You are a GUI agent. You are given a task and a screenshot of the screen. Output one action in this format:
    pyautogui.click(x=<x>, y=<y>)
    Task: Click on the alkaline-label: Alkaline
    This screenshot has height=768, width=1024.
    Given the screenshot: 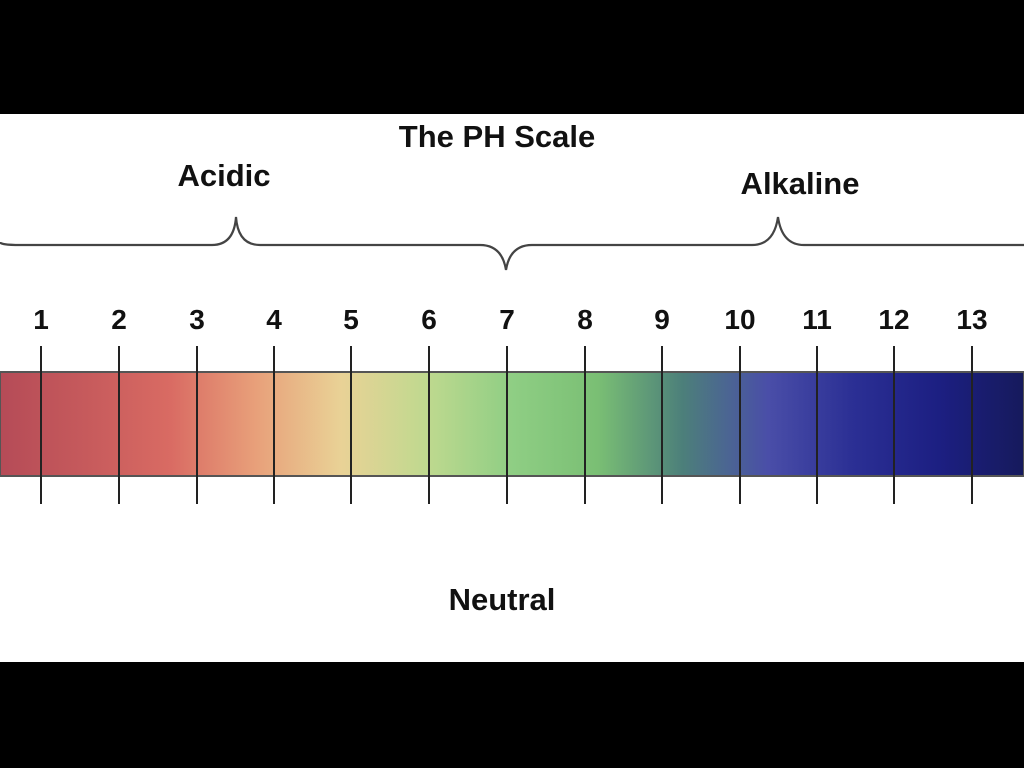 What is the action you would take?
    pyautogui.click(x=800, y=183)
    